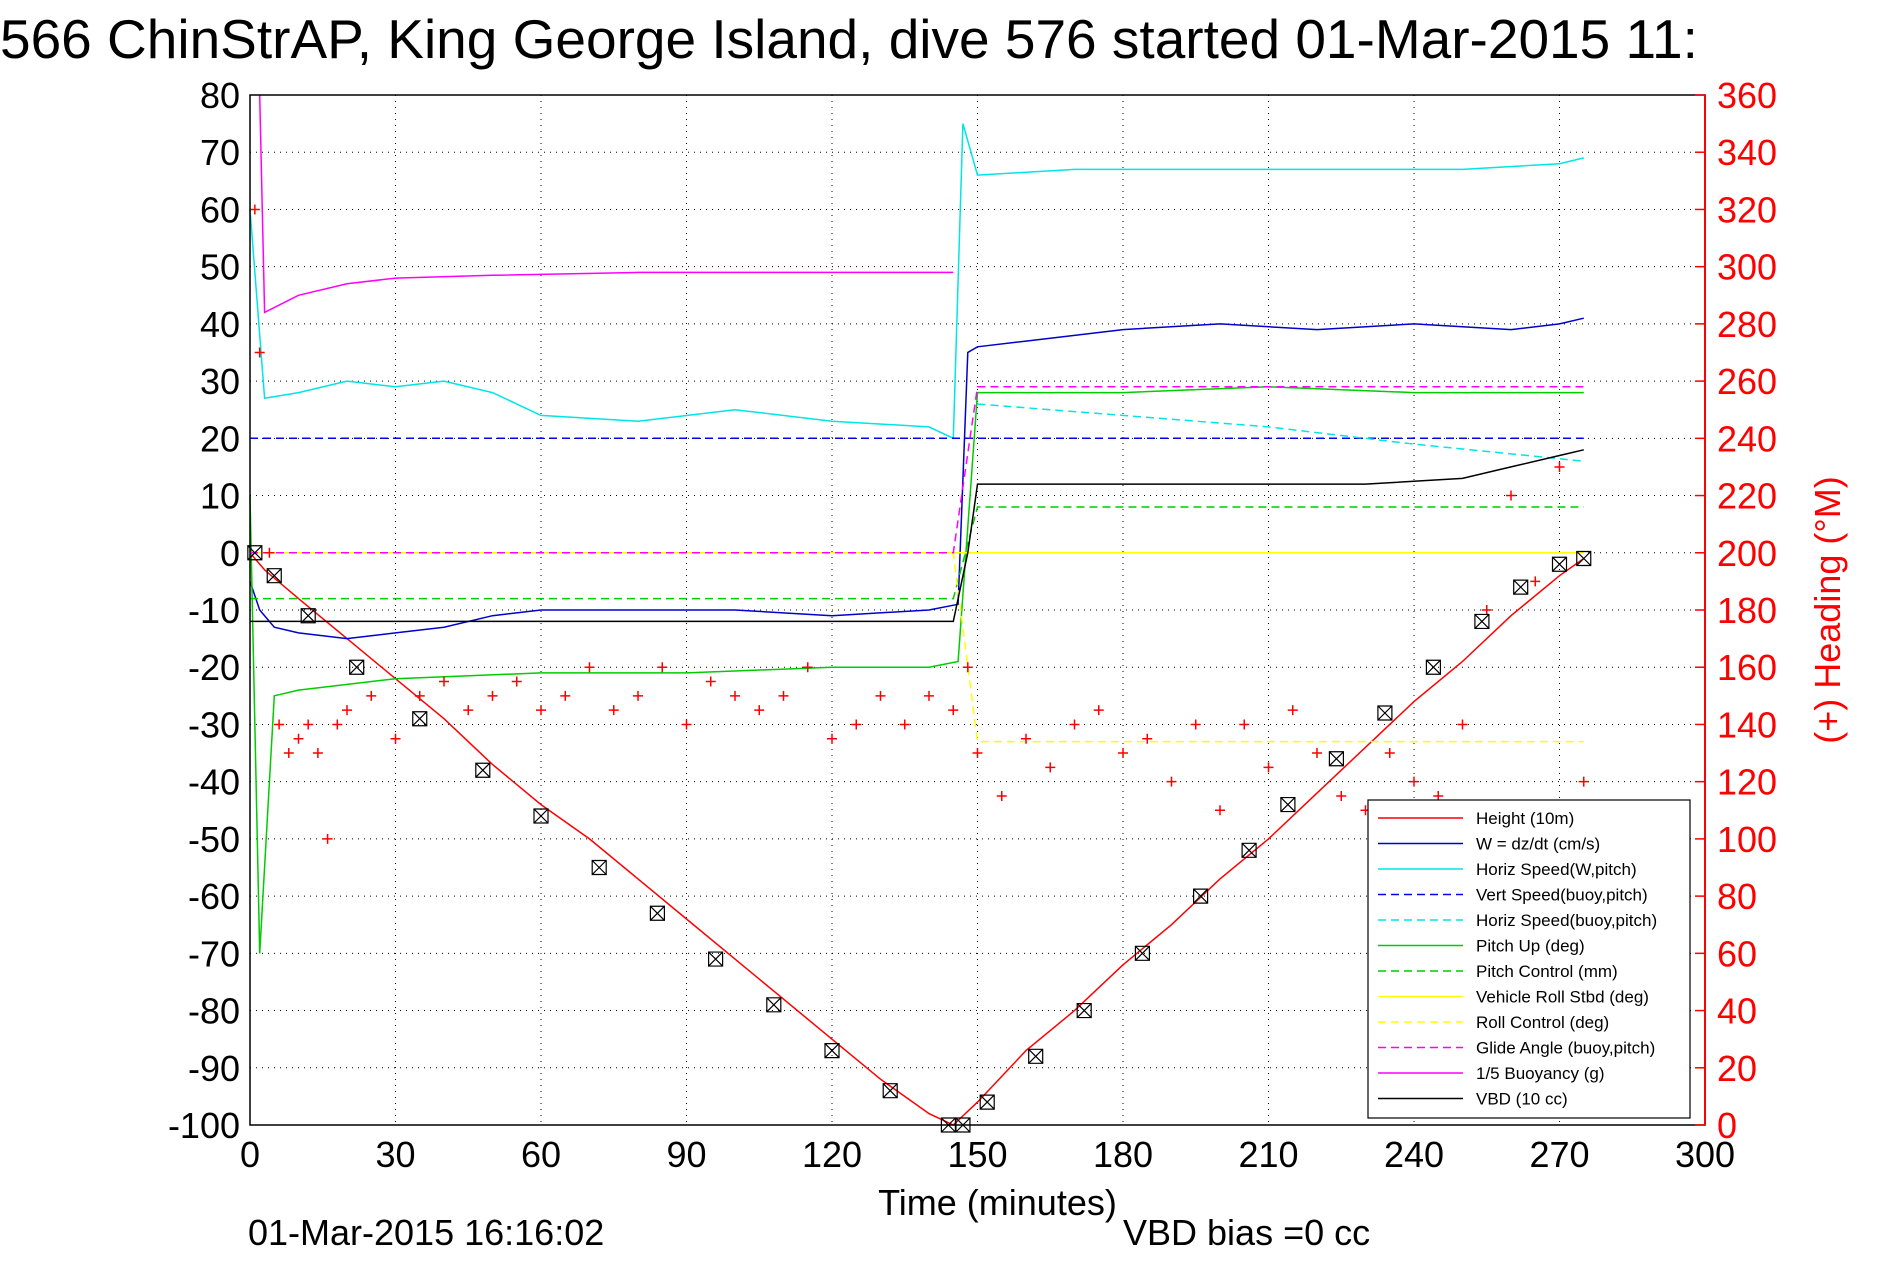 The image size is (1891, 1262). What do you see at coordinates (1530, 946) in the screenshot?
I see `legend-entry: Pitch Up (deg)` at bounding box center [1530, 946].